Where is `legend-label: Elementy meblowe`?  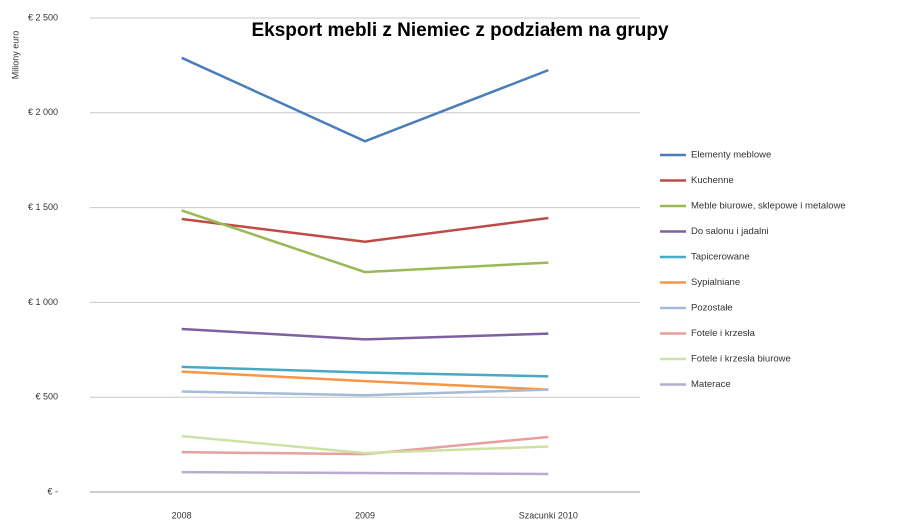
legend-label: Elementy meblowe is located at coordinates (731, 155).